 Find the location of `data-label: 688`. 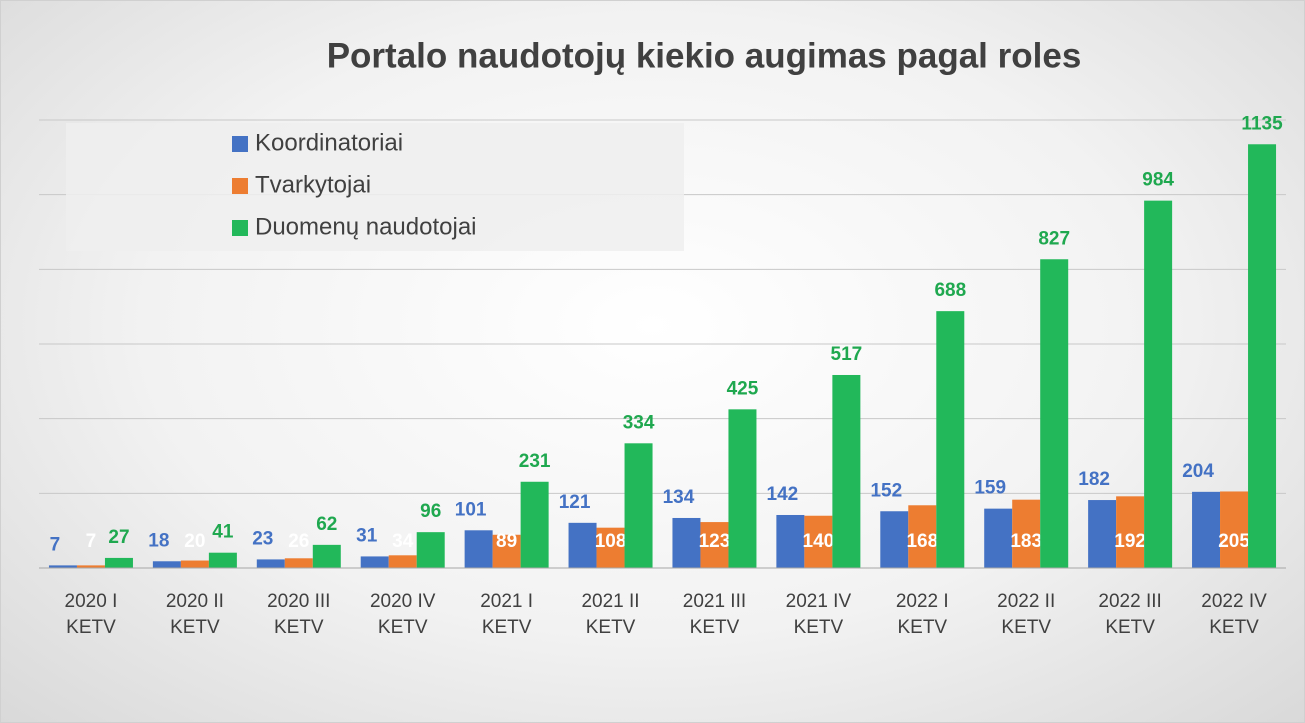

data-label: 688 is located at coordinates (950, 290).